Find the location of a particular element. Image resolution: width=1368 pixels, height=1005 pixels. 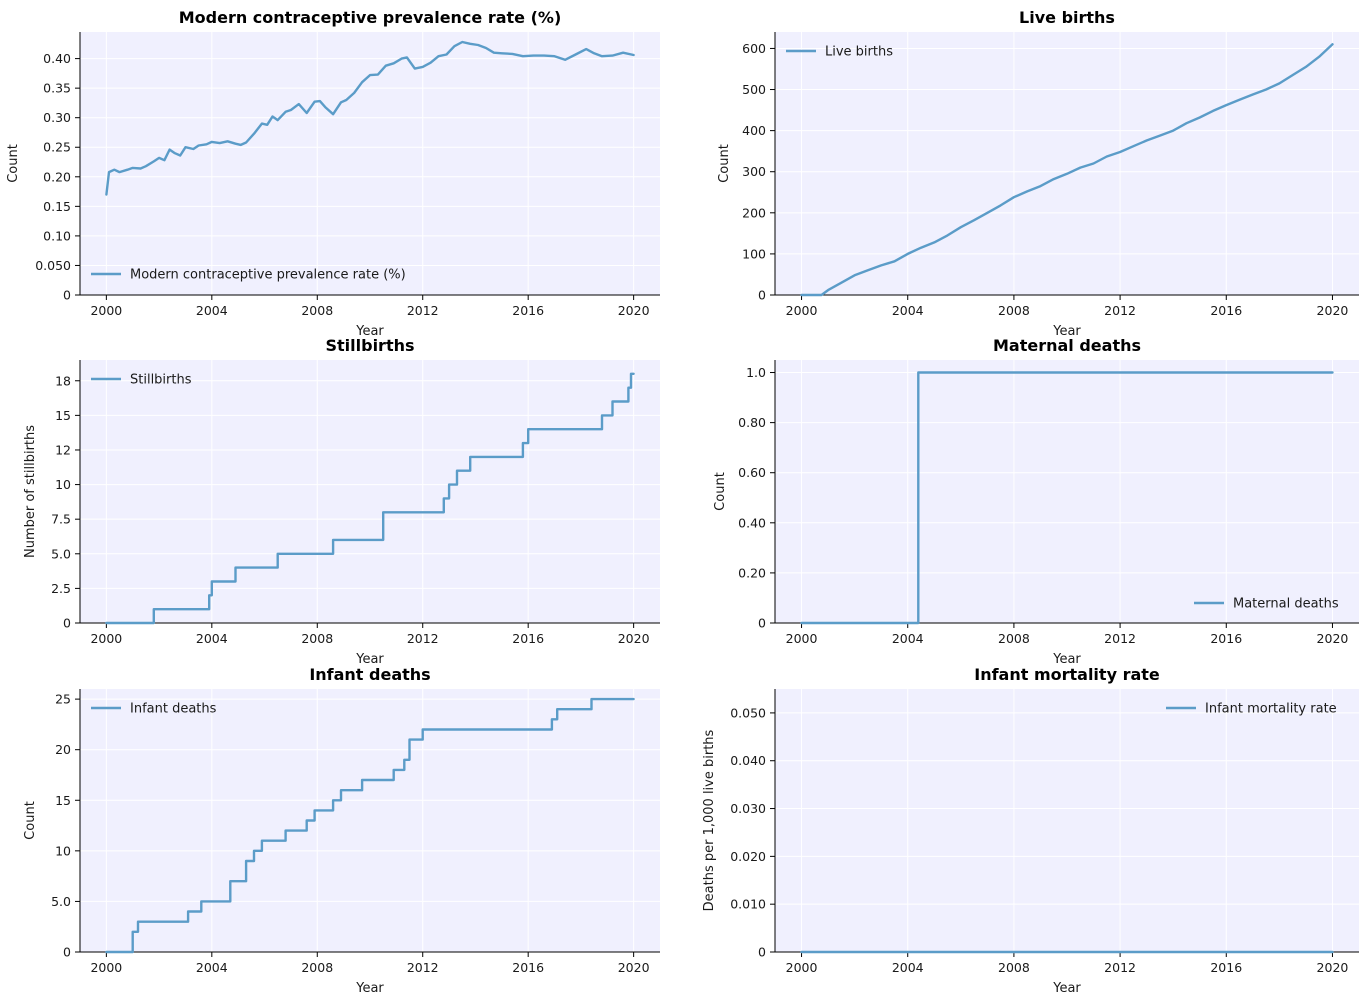

y-axis-label: Number of stillbirths is located at coordinates (30, 491).